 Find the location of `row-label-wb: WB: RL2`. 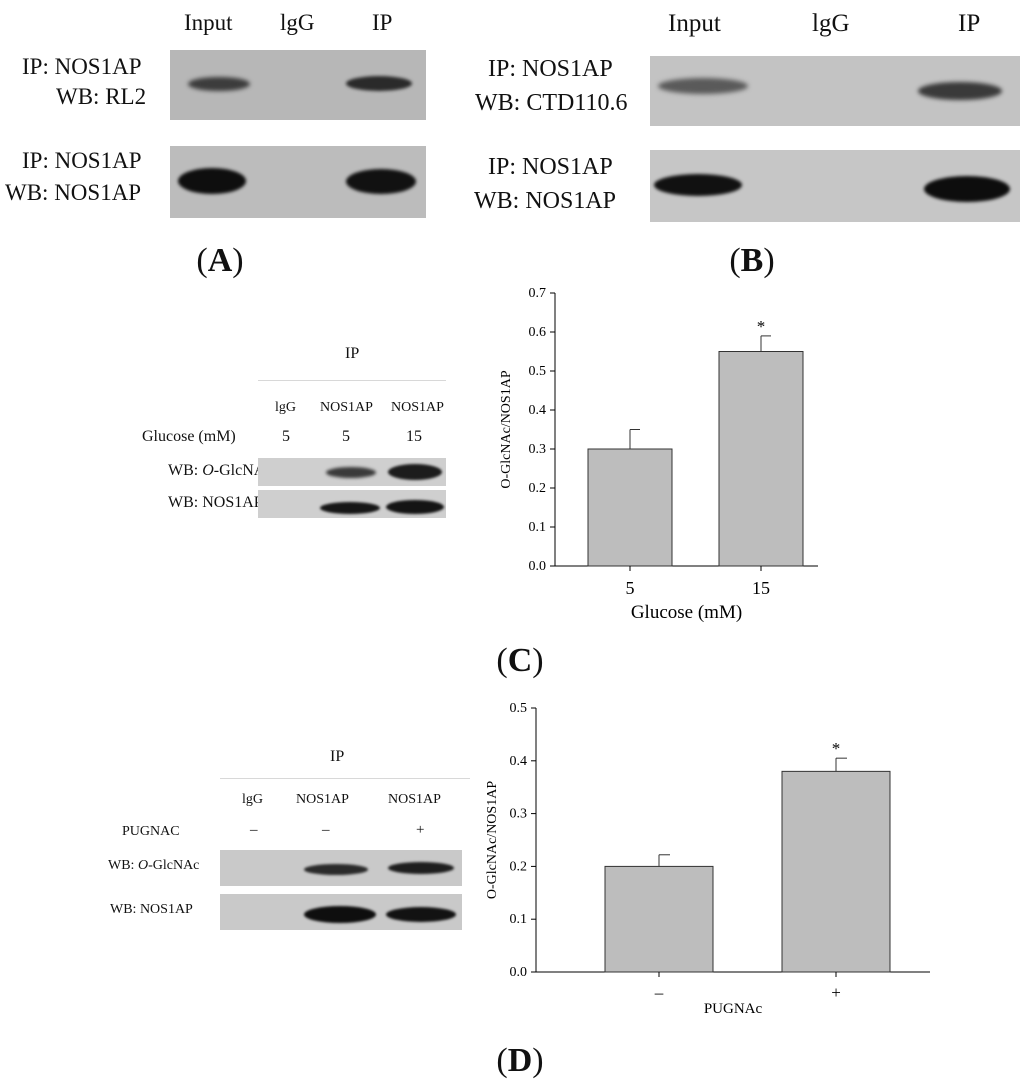

row-label-wb: WB: RL2 is located at coordinates (101, 96).